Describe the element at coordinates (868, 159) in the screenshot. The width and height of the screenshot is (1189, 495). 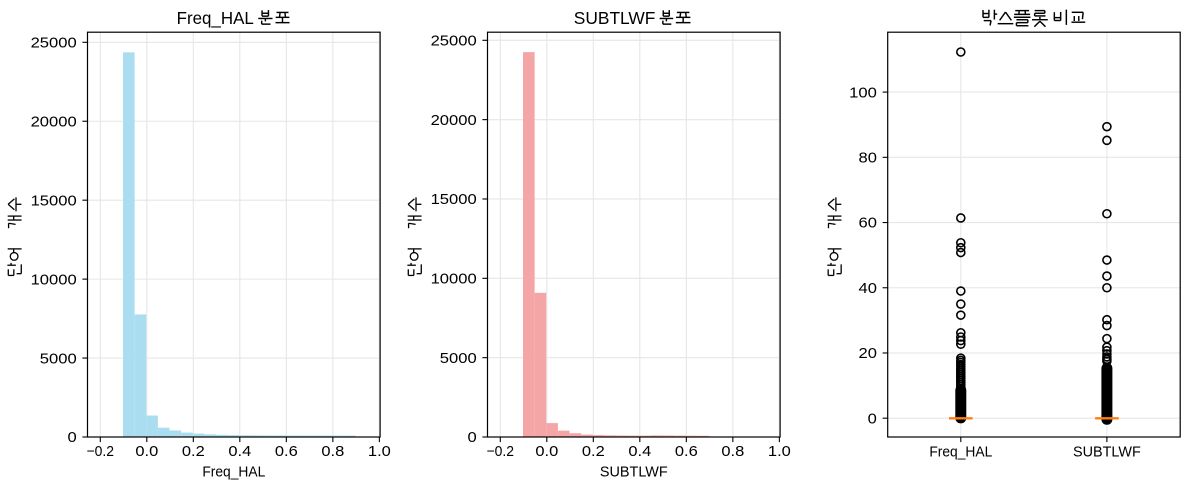
I see `svg-text: 80` at that location.